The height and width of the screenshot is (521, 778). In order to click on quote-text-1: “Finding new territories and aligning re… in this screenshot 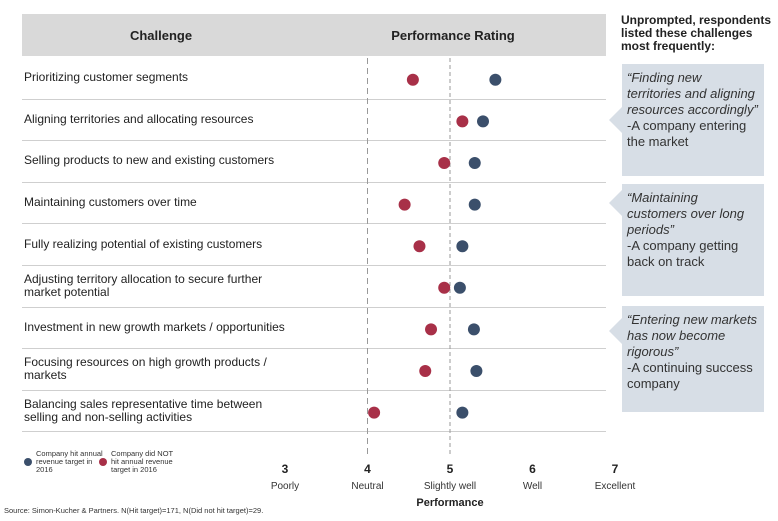, I will do `click(692, 93)`.